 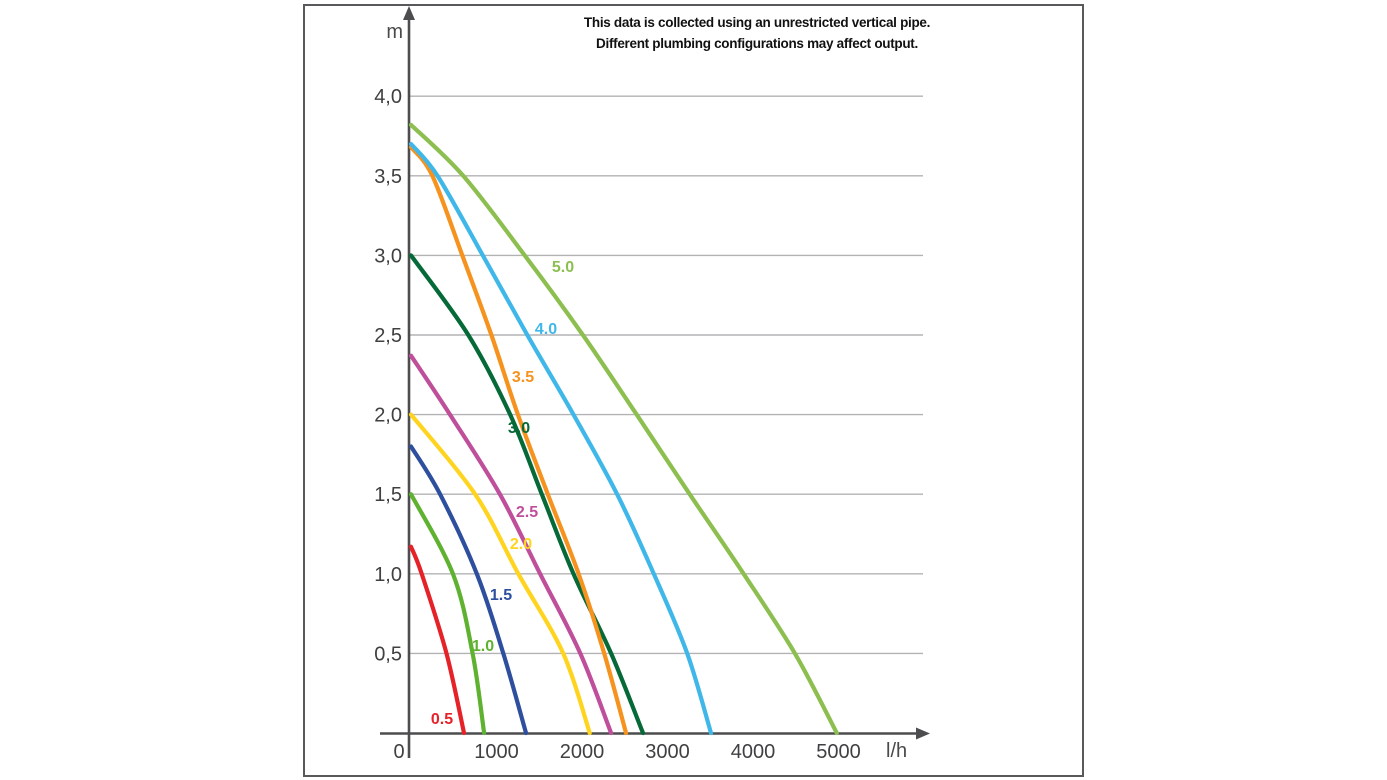 What do you see at coordinates (388, 654) in the screenshot?
I see `y-tick-label-0,5: 0,5` at bounding box center [388, 654].